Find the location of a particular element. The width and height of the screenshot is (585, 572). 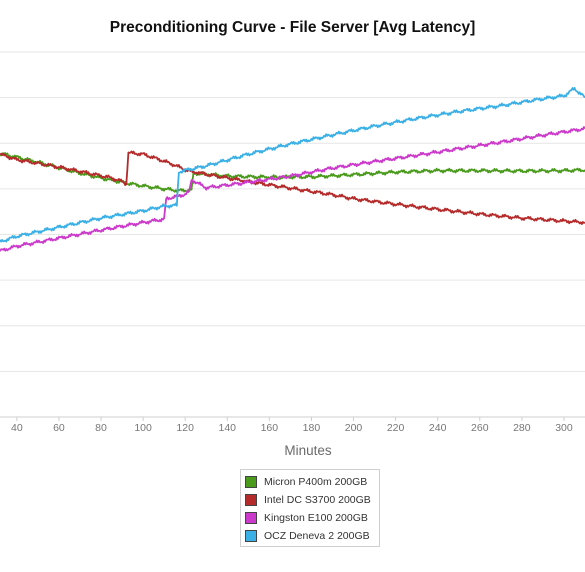

x-tick-label: 180 is located at coordinates (312, 428).